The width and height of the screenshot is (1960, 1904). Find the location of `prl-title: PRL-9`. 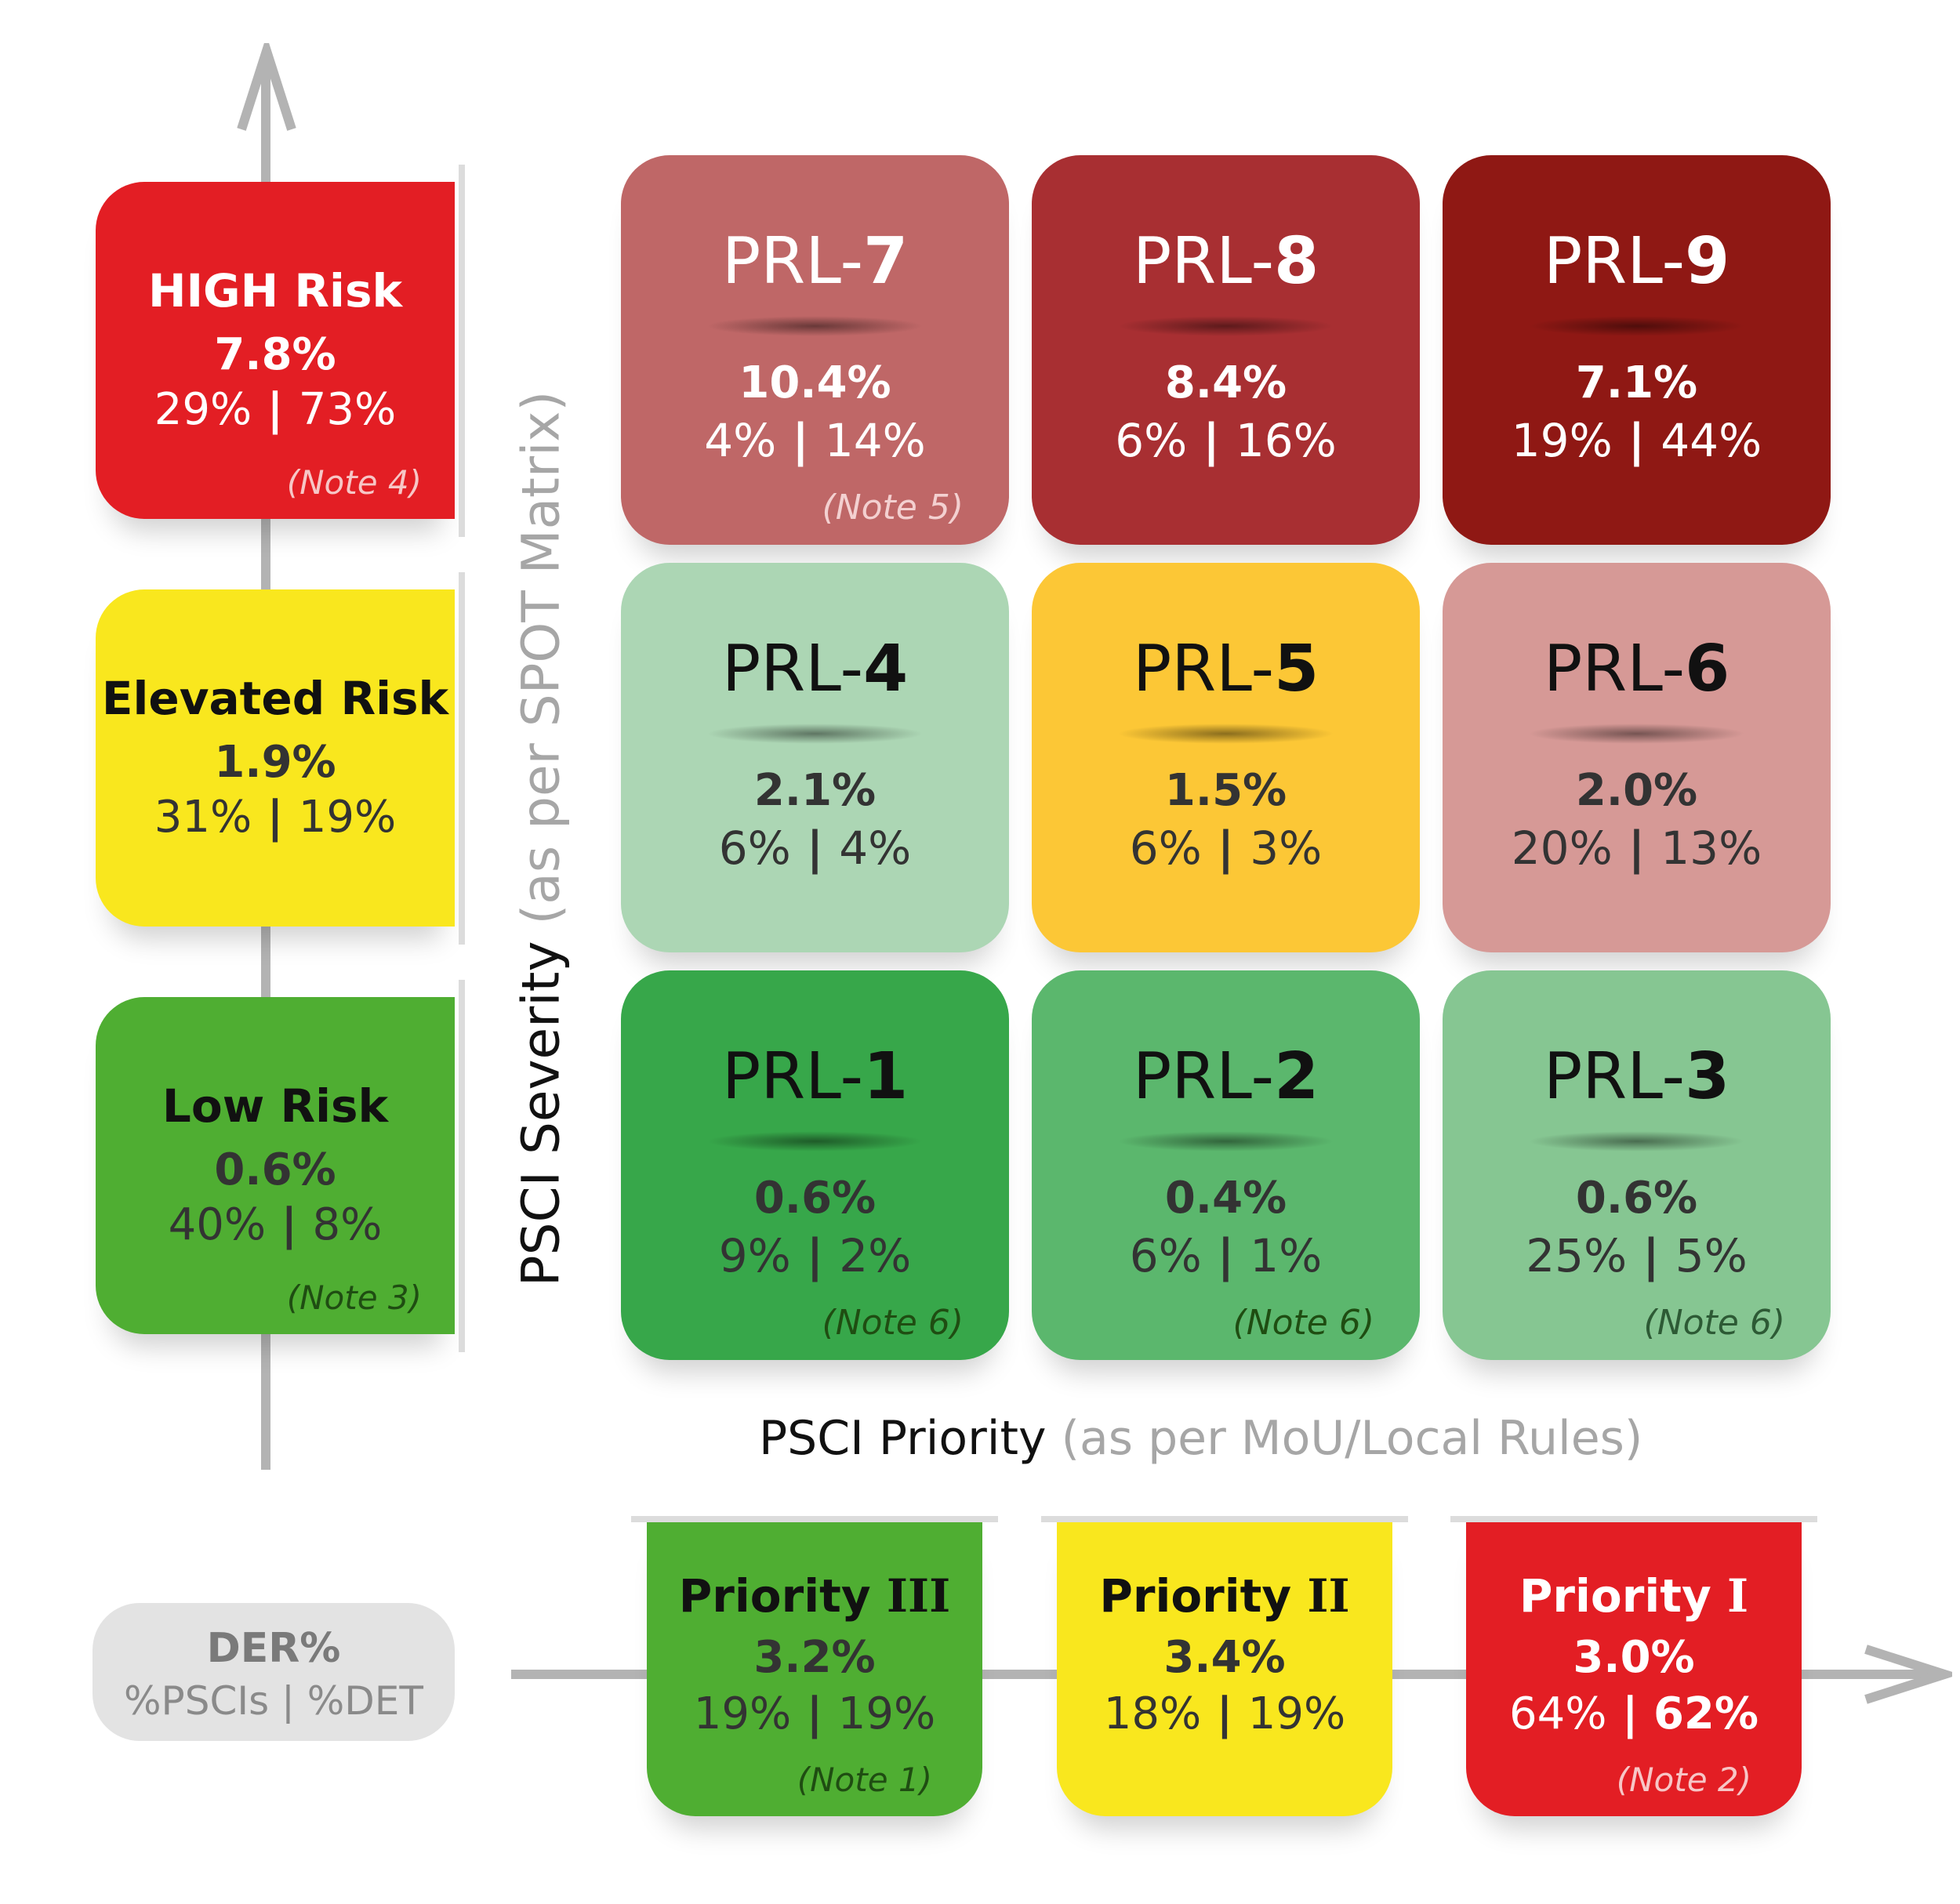

prl-title: PRL-9 is located at coordinates (1637, 261).